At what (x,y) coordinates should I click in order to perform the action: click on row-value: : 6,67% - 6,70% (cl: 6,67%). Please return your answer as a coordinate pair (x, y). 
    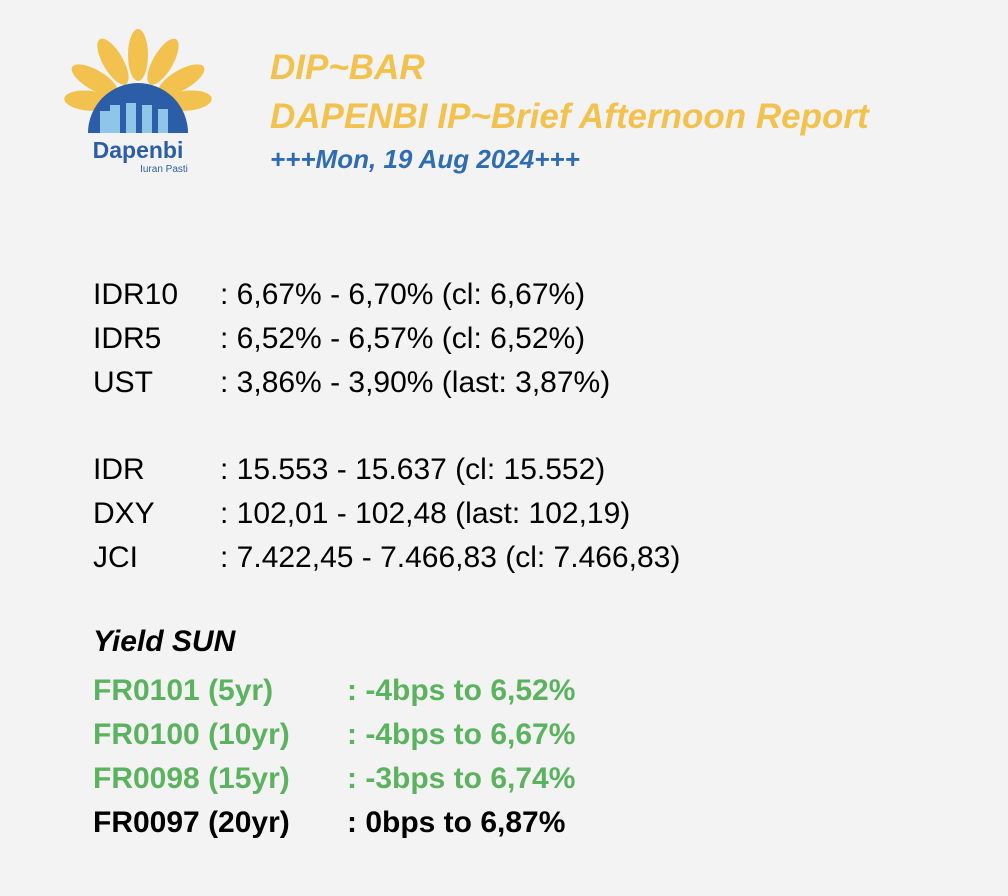
    Looking at the image, I should click on (403, 294).